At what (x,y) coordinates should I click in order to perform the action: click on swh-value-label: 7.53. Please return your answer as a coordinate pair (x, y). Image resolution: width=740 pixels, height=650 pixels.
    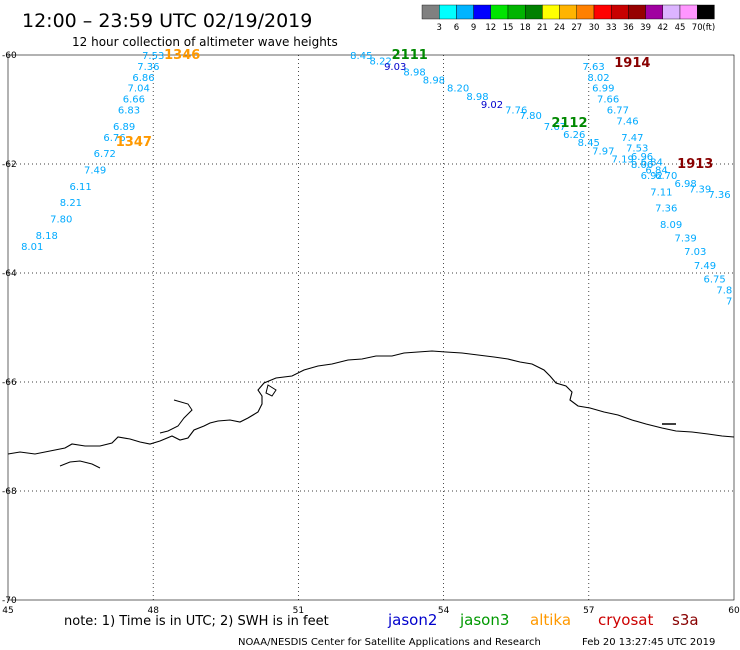
    Looking at the image, I should click on (153, 56).